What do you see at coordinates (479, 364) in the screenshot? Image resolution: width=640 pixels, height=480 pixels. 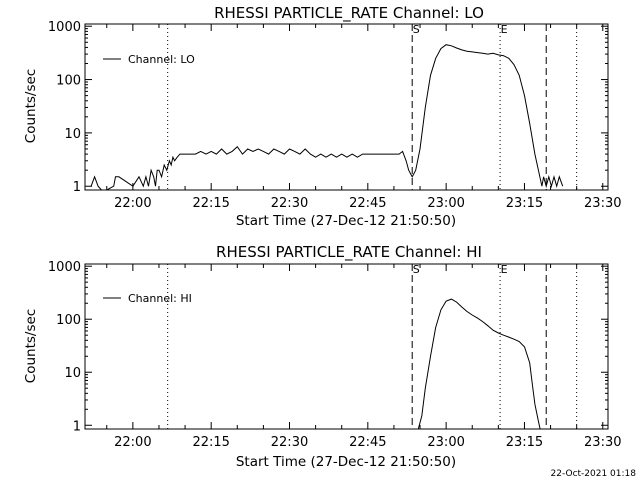 I see `series-line` at bounding box center [479, 364].